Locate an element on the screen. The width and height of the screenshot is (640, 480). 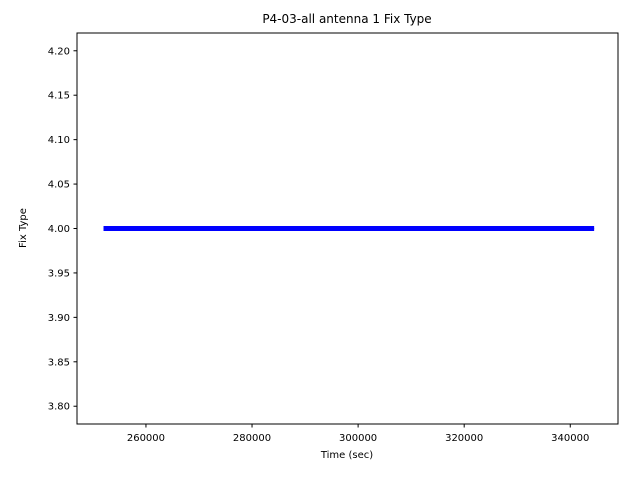
x-tick-label: 300000 is located at coordinates (358, 438).